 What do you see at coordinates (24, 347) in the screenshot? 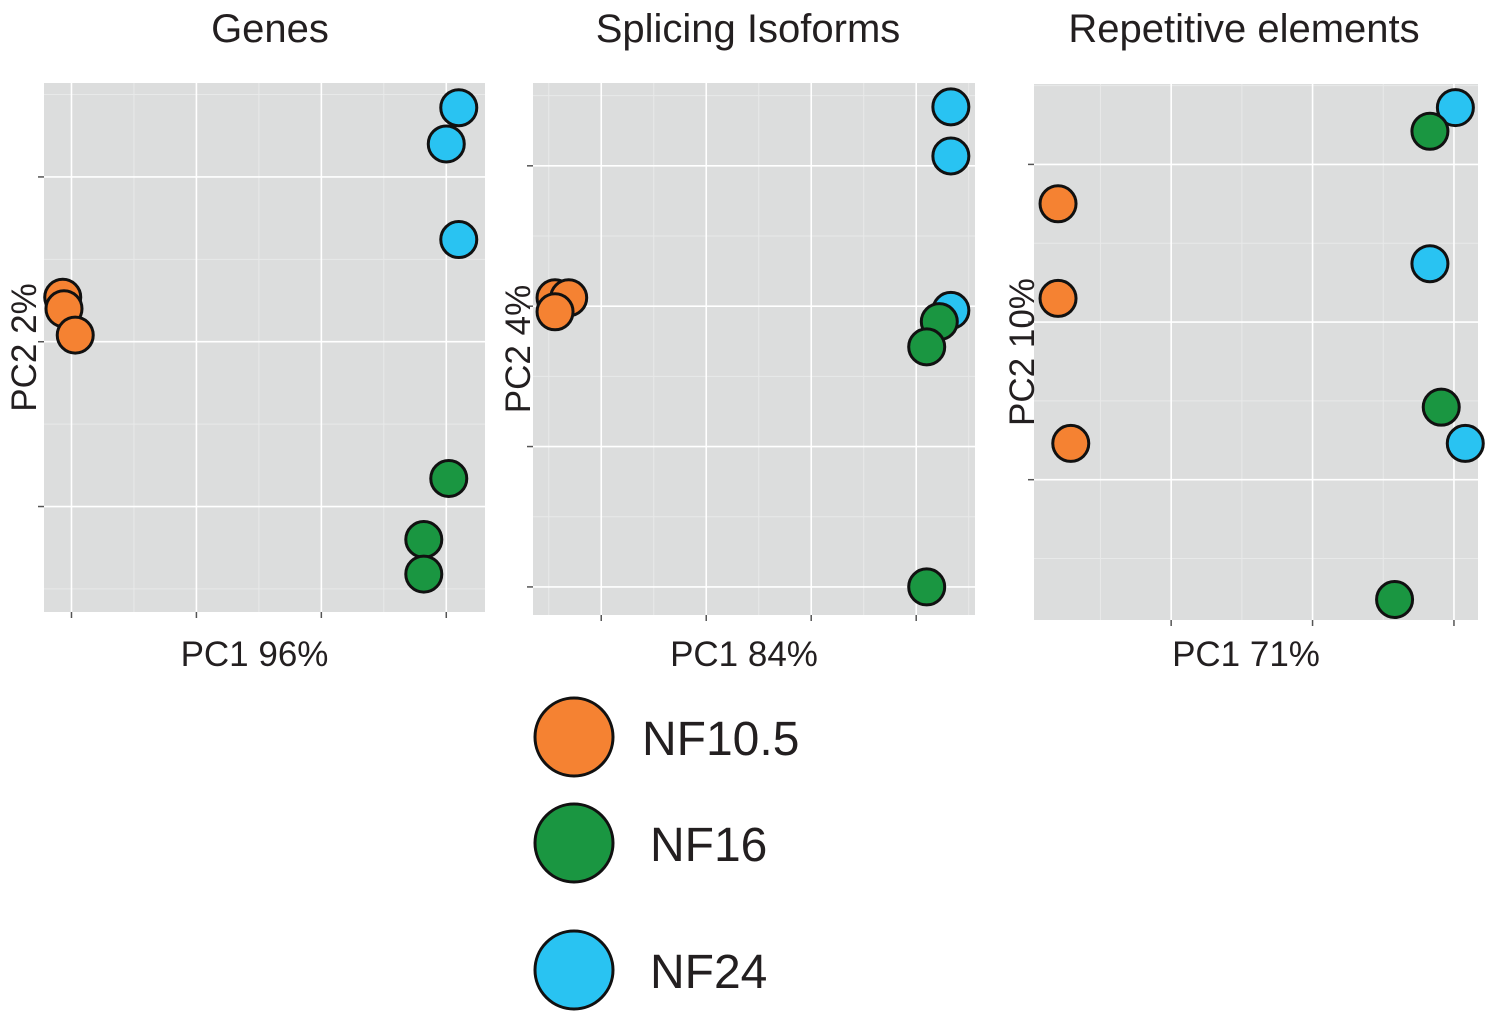
I see `y-axis-label: PC2 2%` at bounding box center [24, 347].